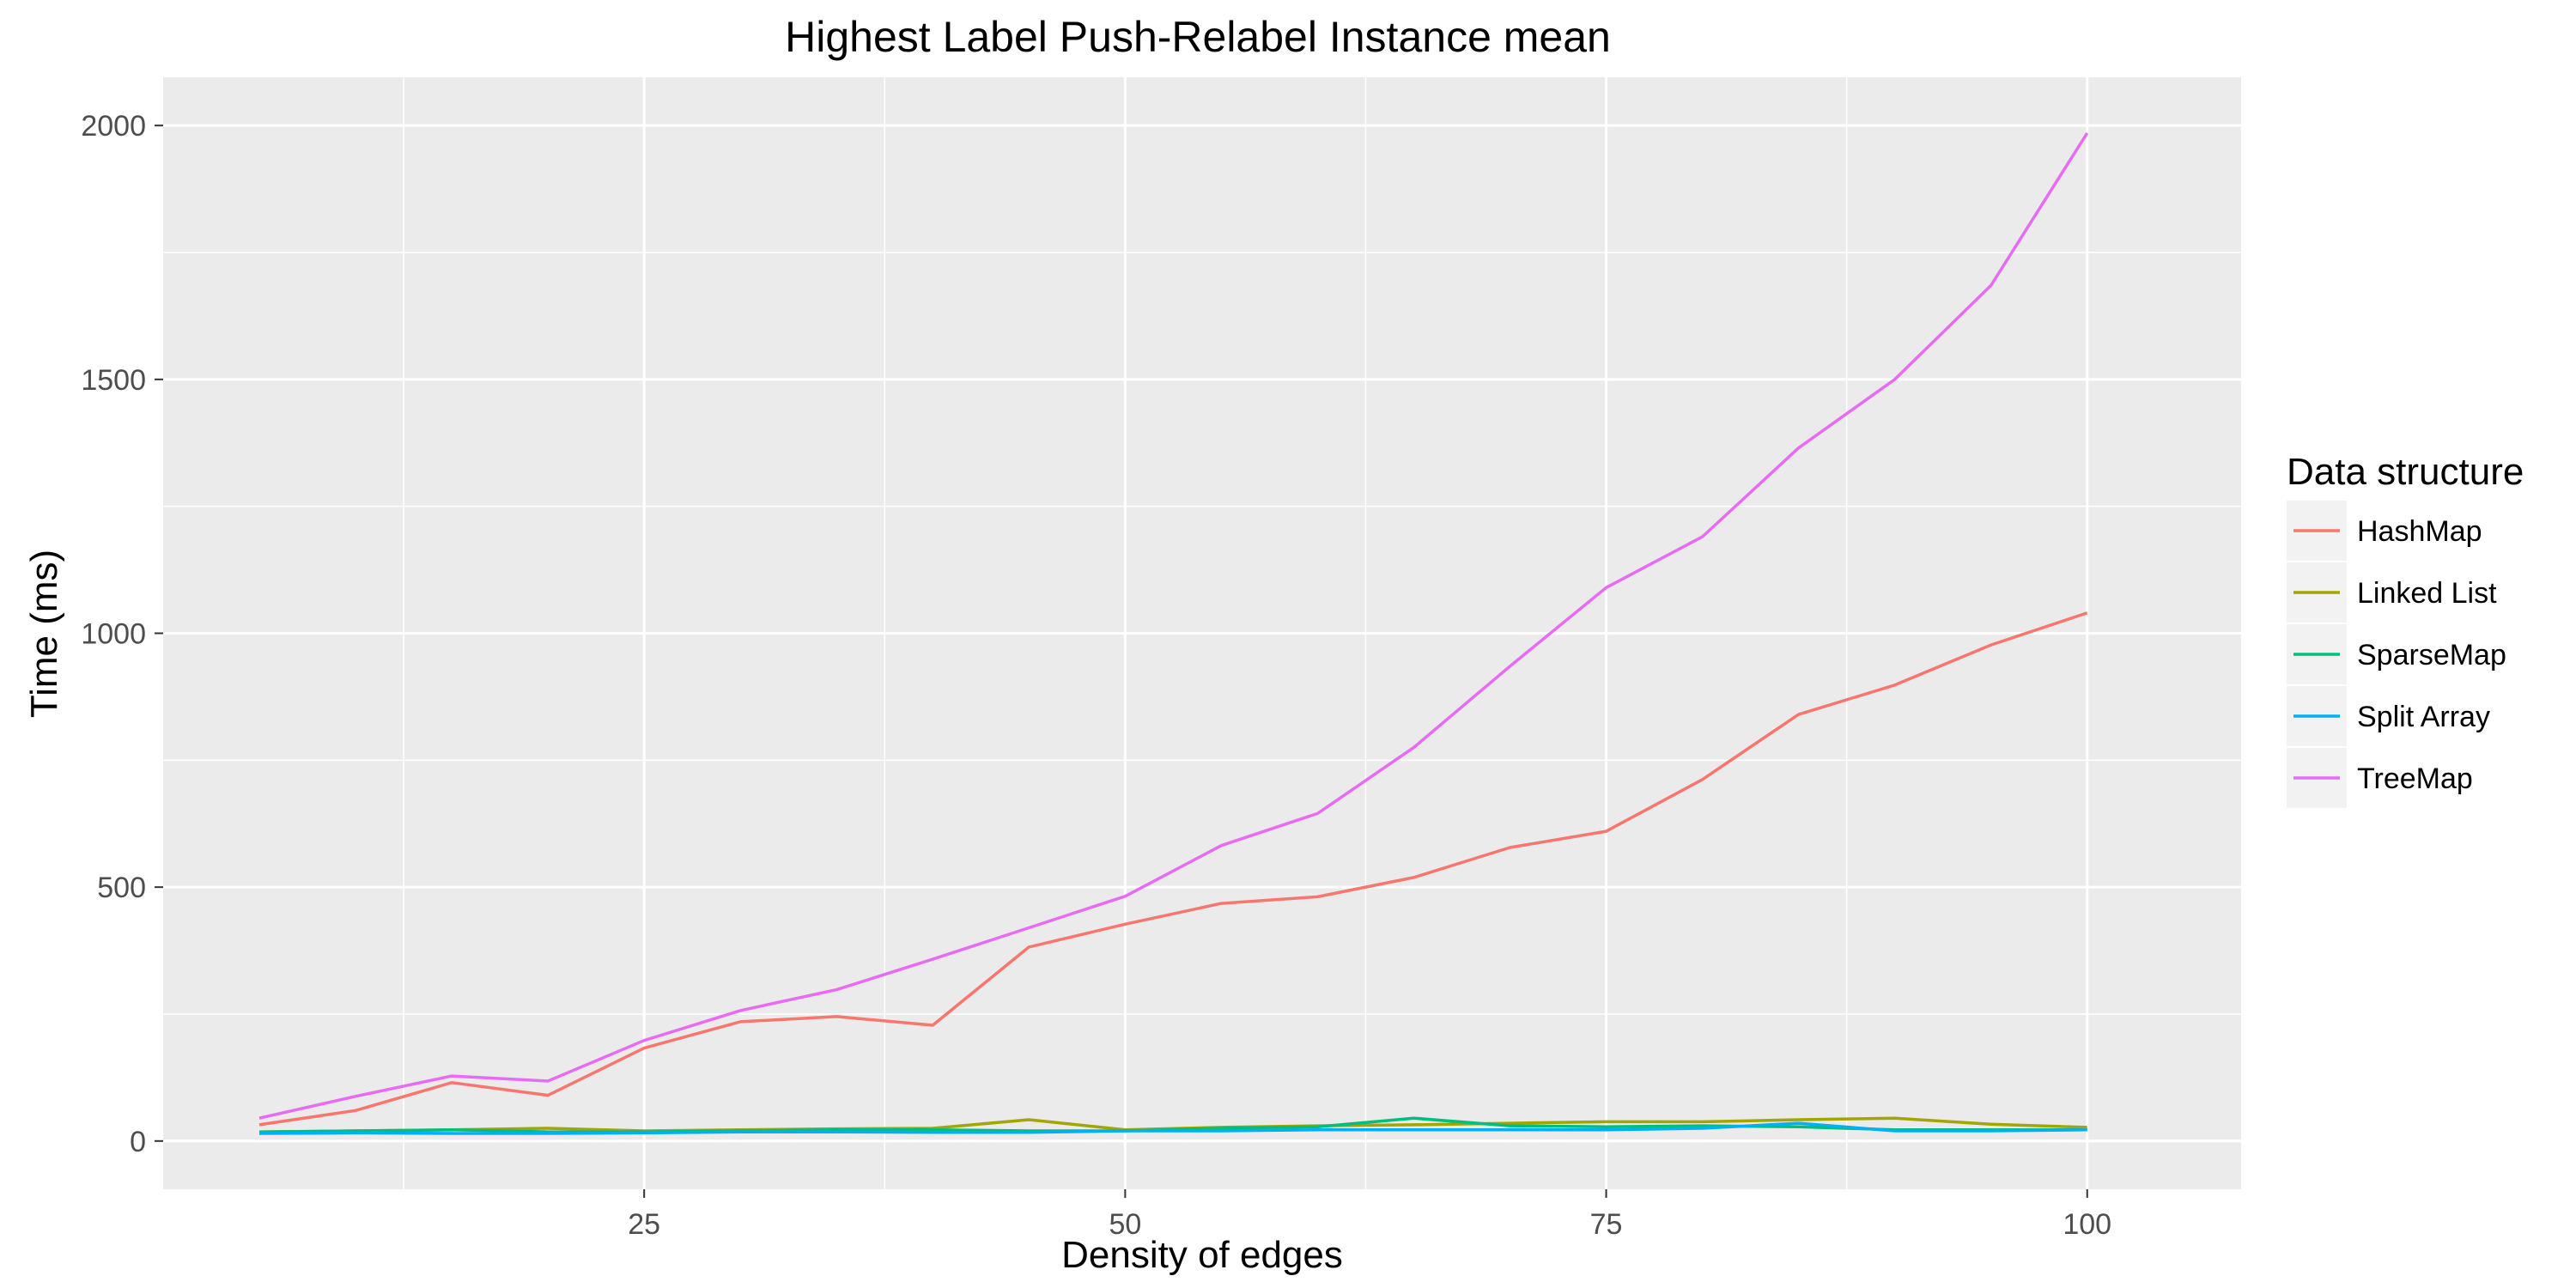 Image resolution: width=2576 pixels, height=1288 pixels. What do you see at coordinates (113, 634) in the screenshot?
I see `y-tick-label: 1000` at bounding box center [113, 634].